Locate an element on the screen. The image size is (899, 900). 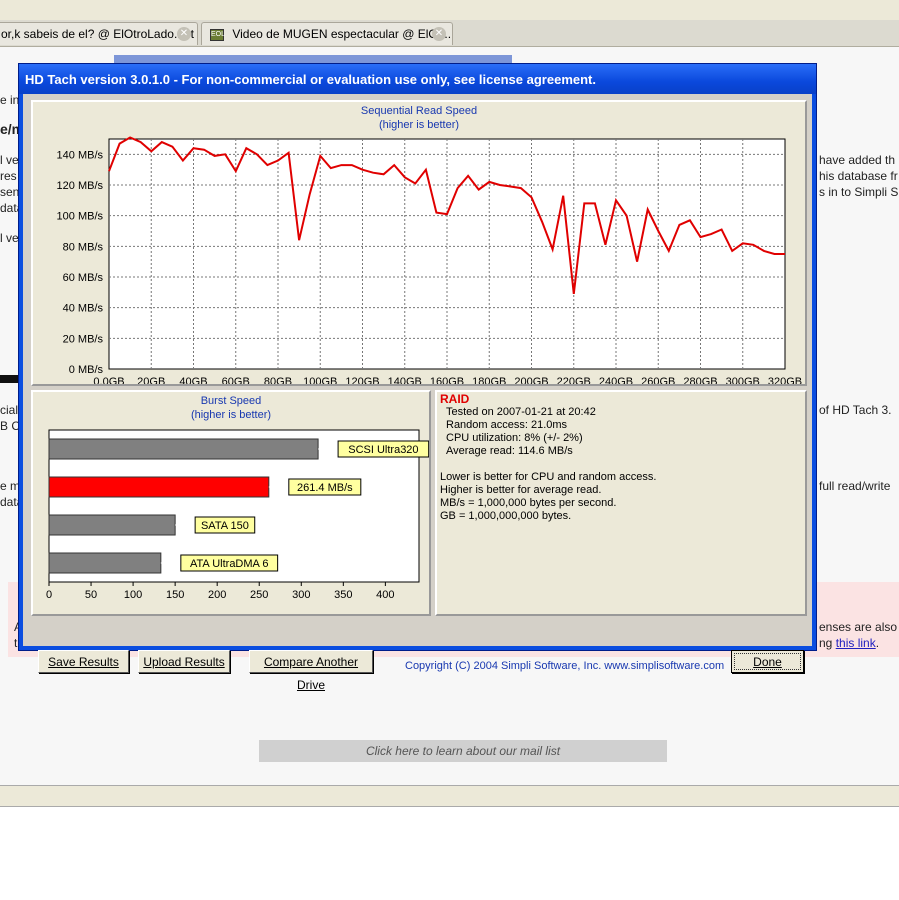
note-text: MB/s = 1,000,000 bytes per second. is located at coordinates (528, 503).